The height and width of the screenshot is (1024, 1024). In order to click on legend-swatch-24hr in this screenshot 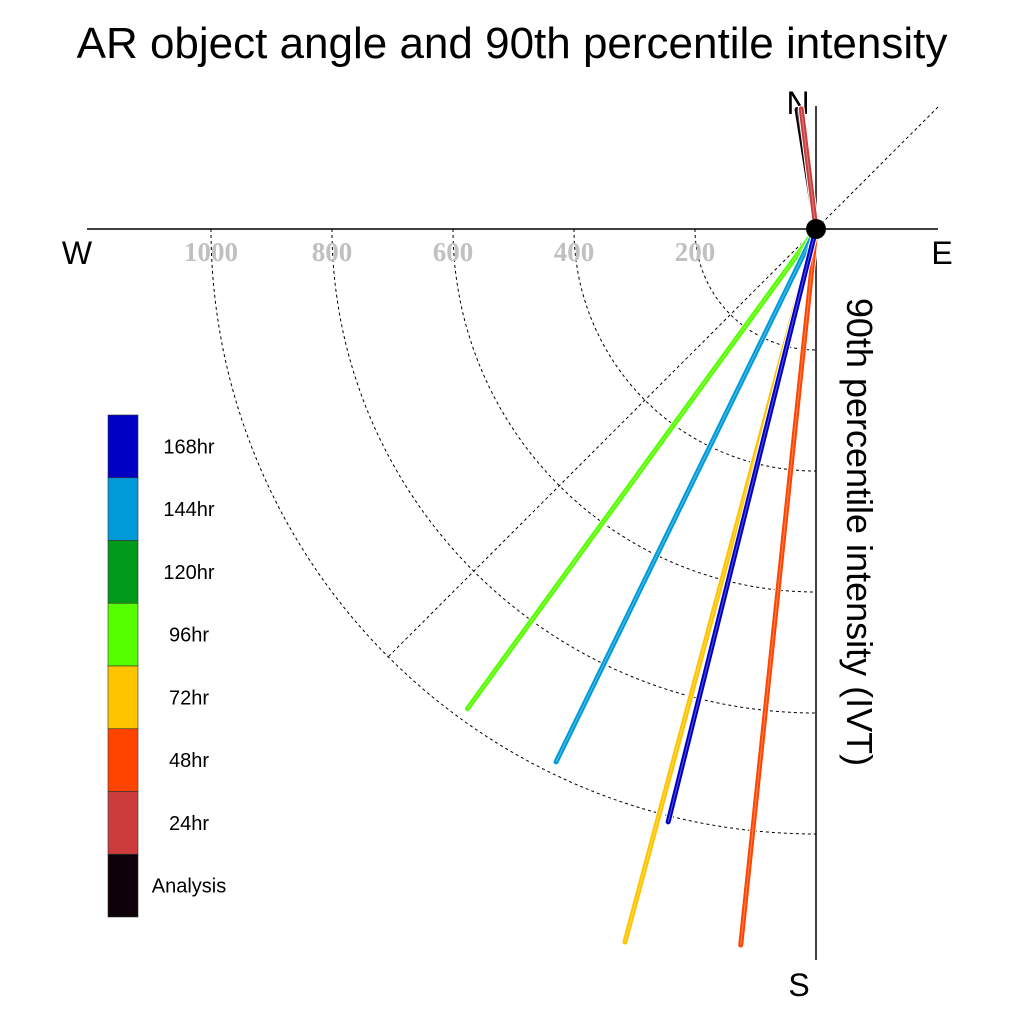, I will do `click(123, 823)`.